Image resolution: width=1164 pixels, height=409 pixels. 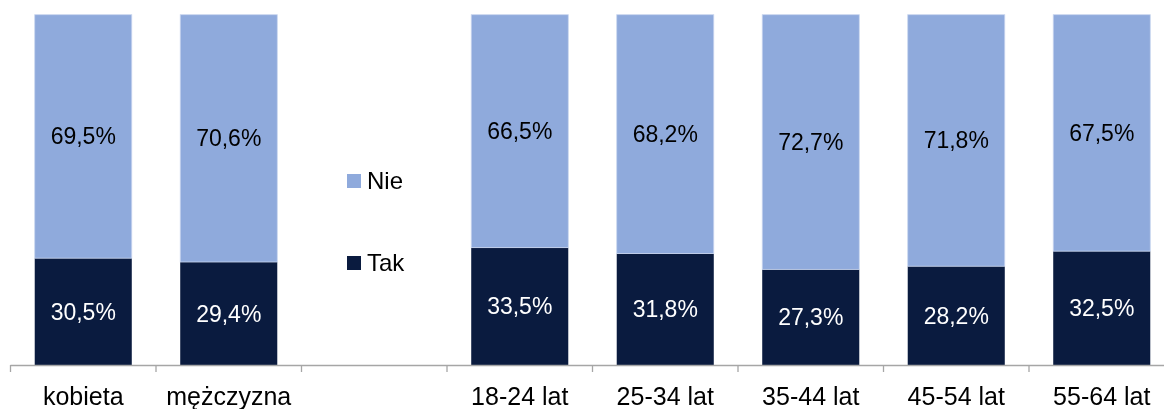 I want to click on data-label: 27,3%, so click(x=811, y=317).